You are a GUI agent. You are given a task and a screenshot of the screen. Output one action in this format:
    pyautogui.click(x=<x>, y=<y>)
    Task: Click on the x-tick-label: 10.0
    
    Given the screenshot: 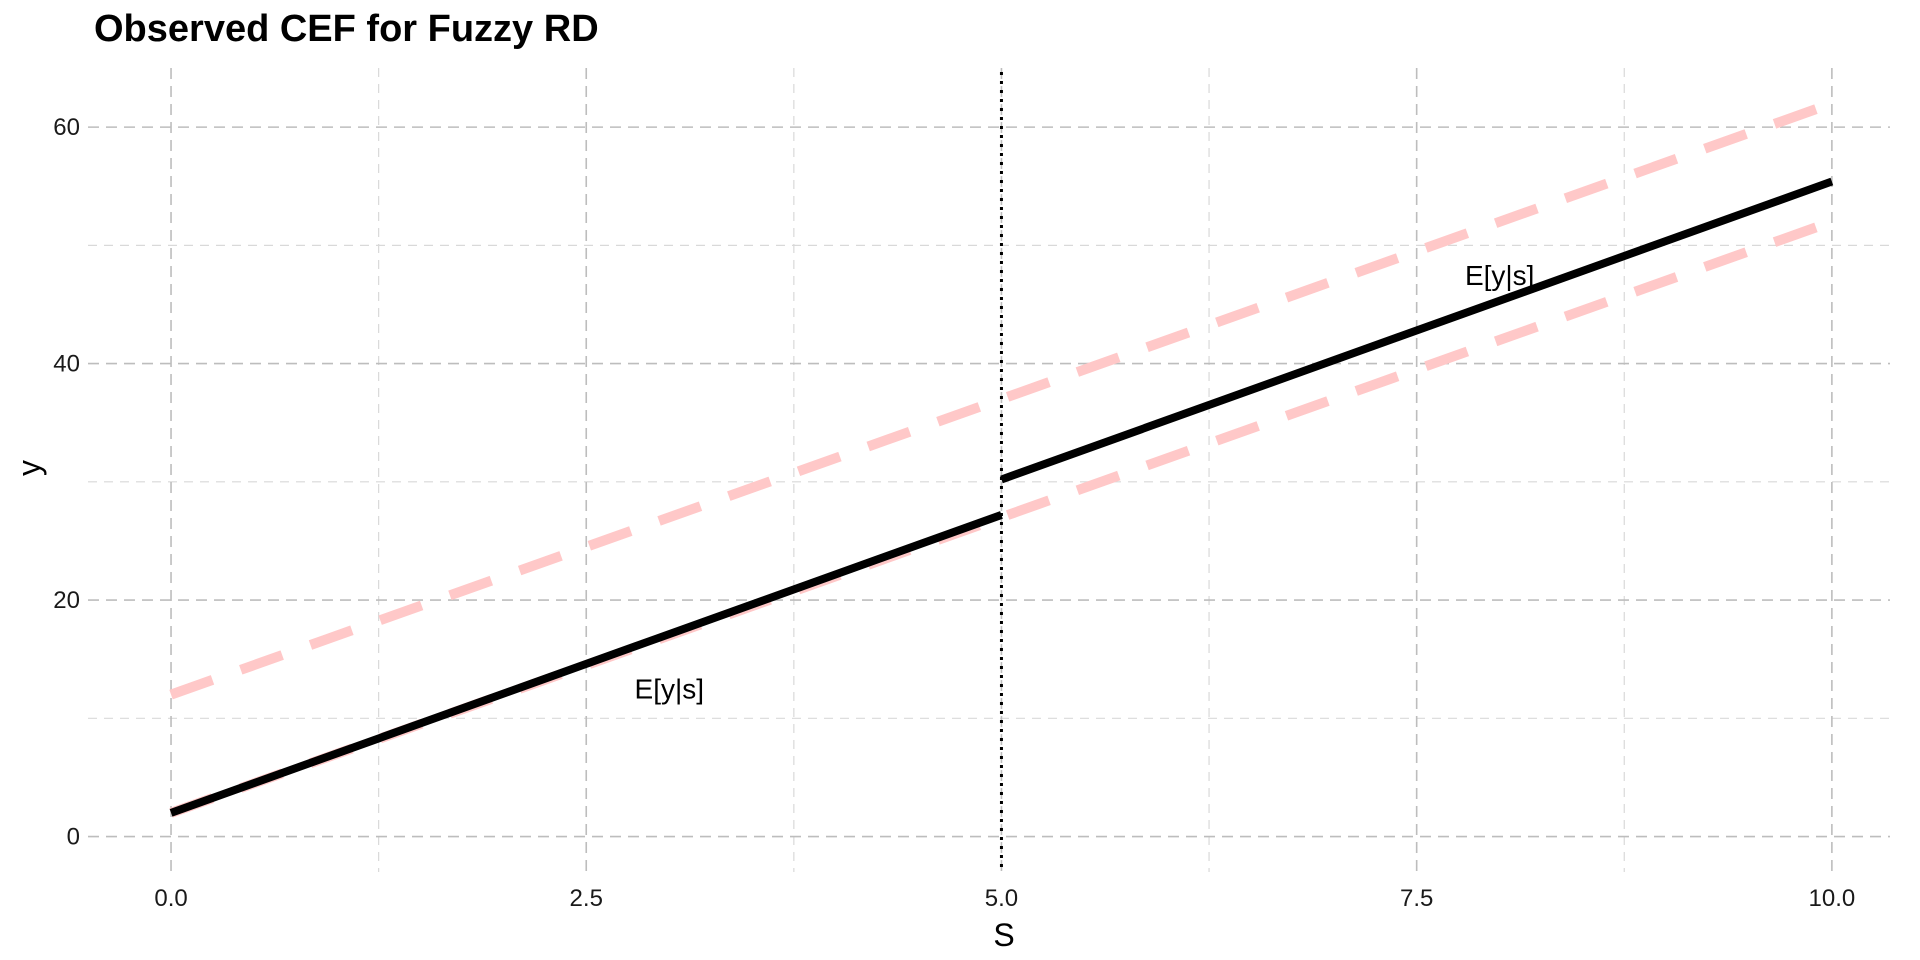 What is the action you would take?
    pyautogui.click(x=1832, y=898)
    